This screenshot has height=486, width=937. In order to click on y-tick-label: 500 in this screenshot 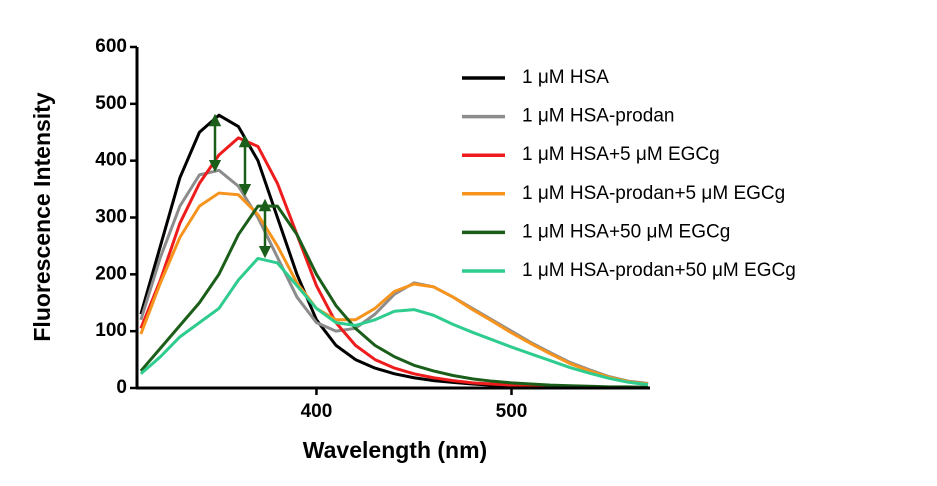, I will do `click(111, 103)`.